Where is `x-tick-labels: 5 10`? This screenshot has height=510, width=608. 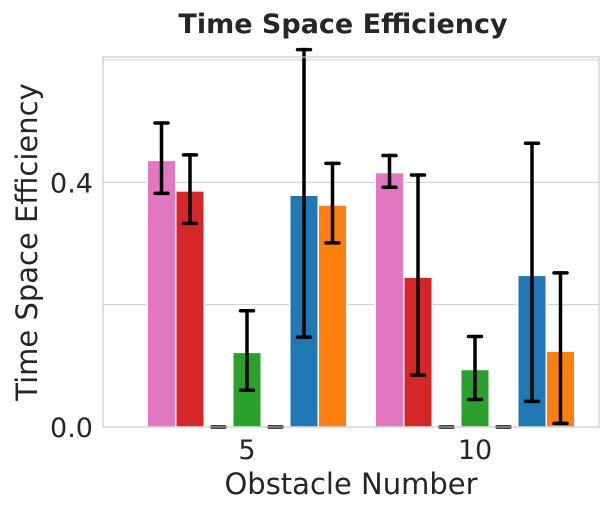
x-tick-labels: 5 10 is located at coordinates (365, 450).